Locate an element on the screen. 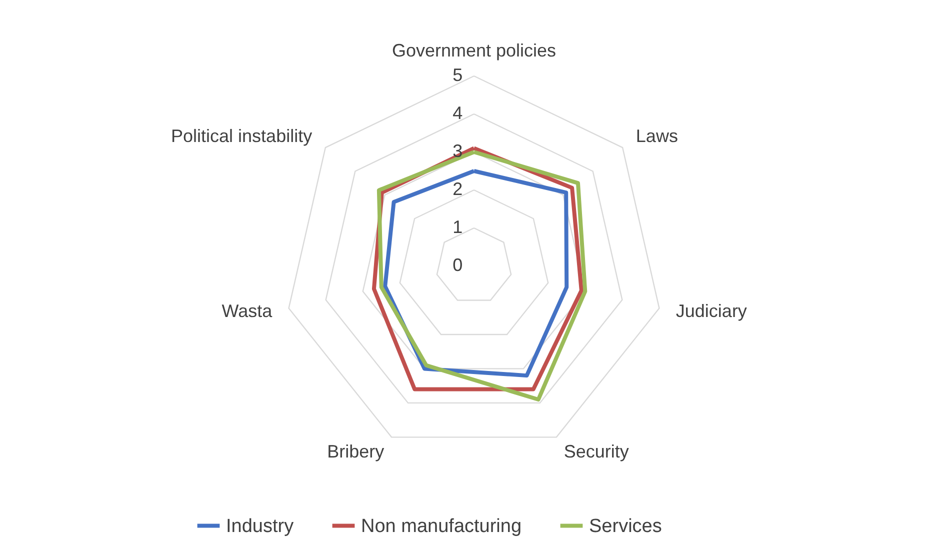 This screenshot has width=942, height=546. y-tick-label: 0 is located at coordinates (457, 265).